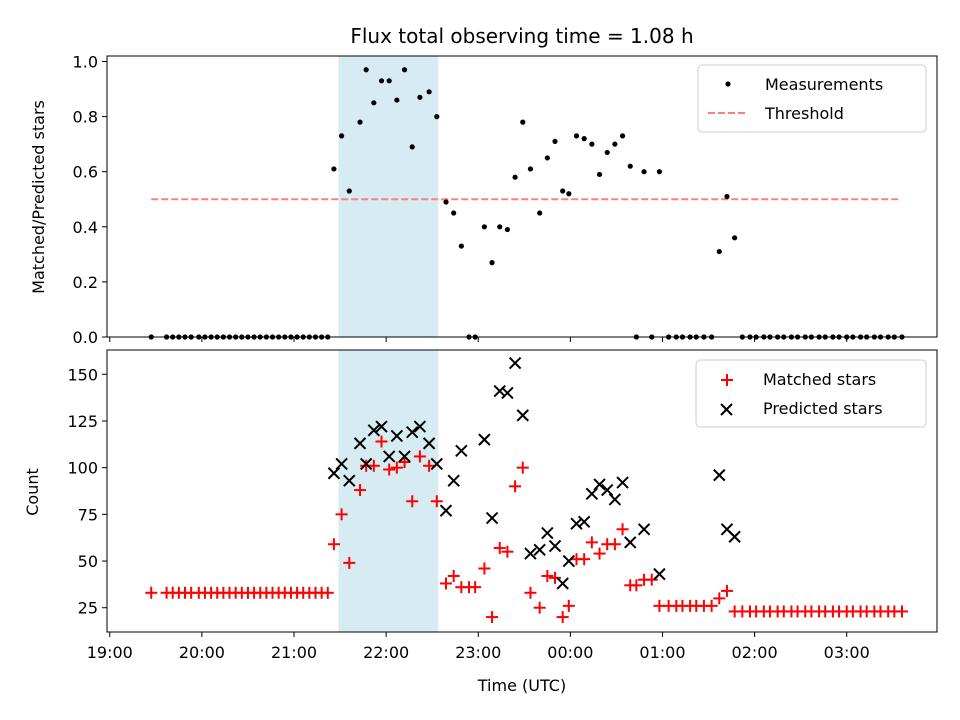 This screenshot has height=720, width=960. What do you see at coordinates (82, 468) in the screenshot?
I see `y-tick-label: 100` at bounding box center [82, 468].